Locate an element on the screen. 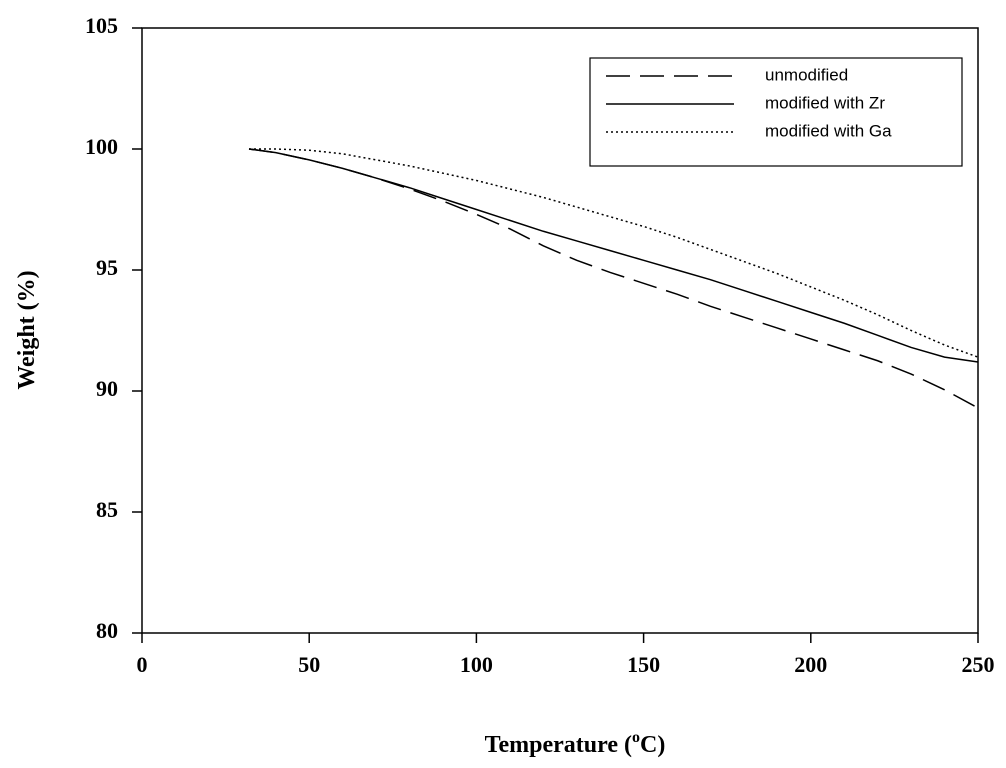 This screenshot has width=1006, height=768. x-tick-label: 150 is located at coordinates (643, 664).